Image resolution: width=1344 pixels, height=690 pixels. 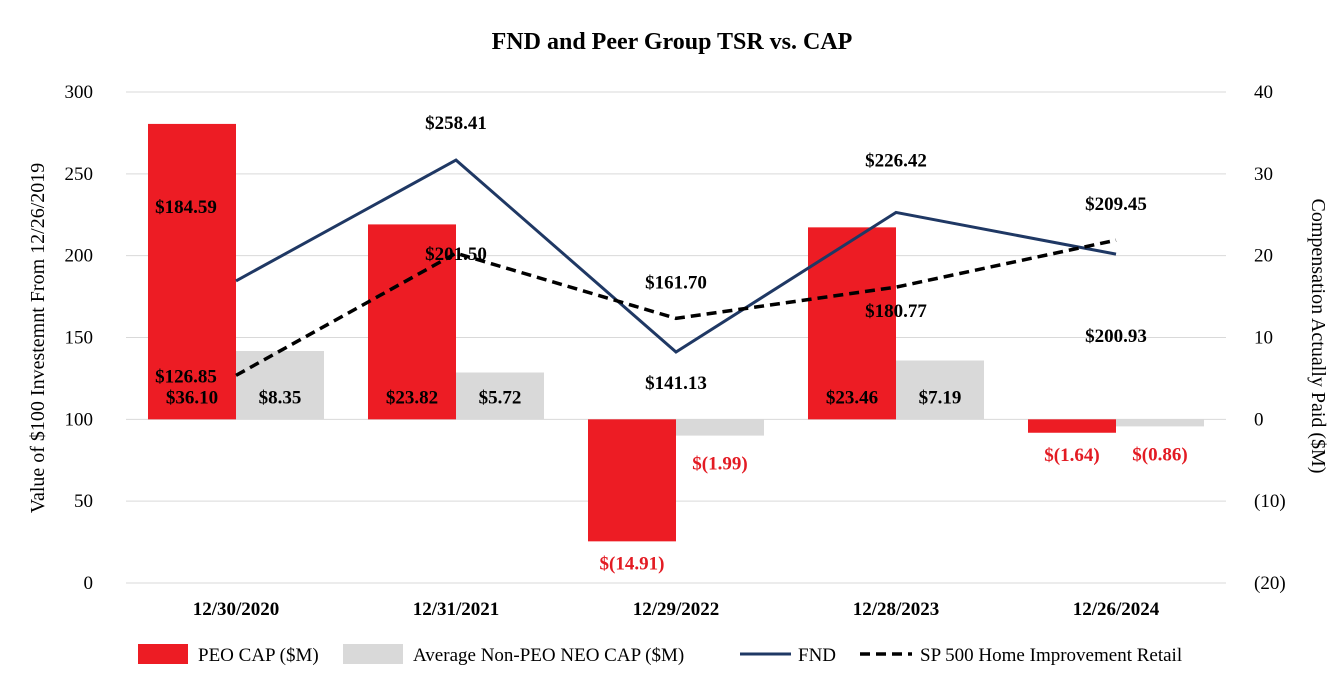 What do you see at coordinates (456, 123) in the screenshot?
I see `fnd-value-label: $258.41` at bounding box center [456, 123].